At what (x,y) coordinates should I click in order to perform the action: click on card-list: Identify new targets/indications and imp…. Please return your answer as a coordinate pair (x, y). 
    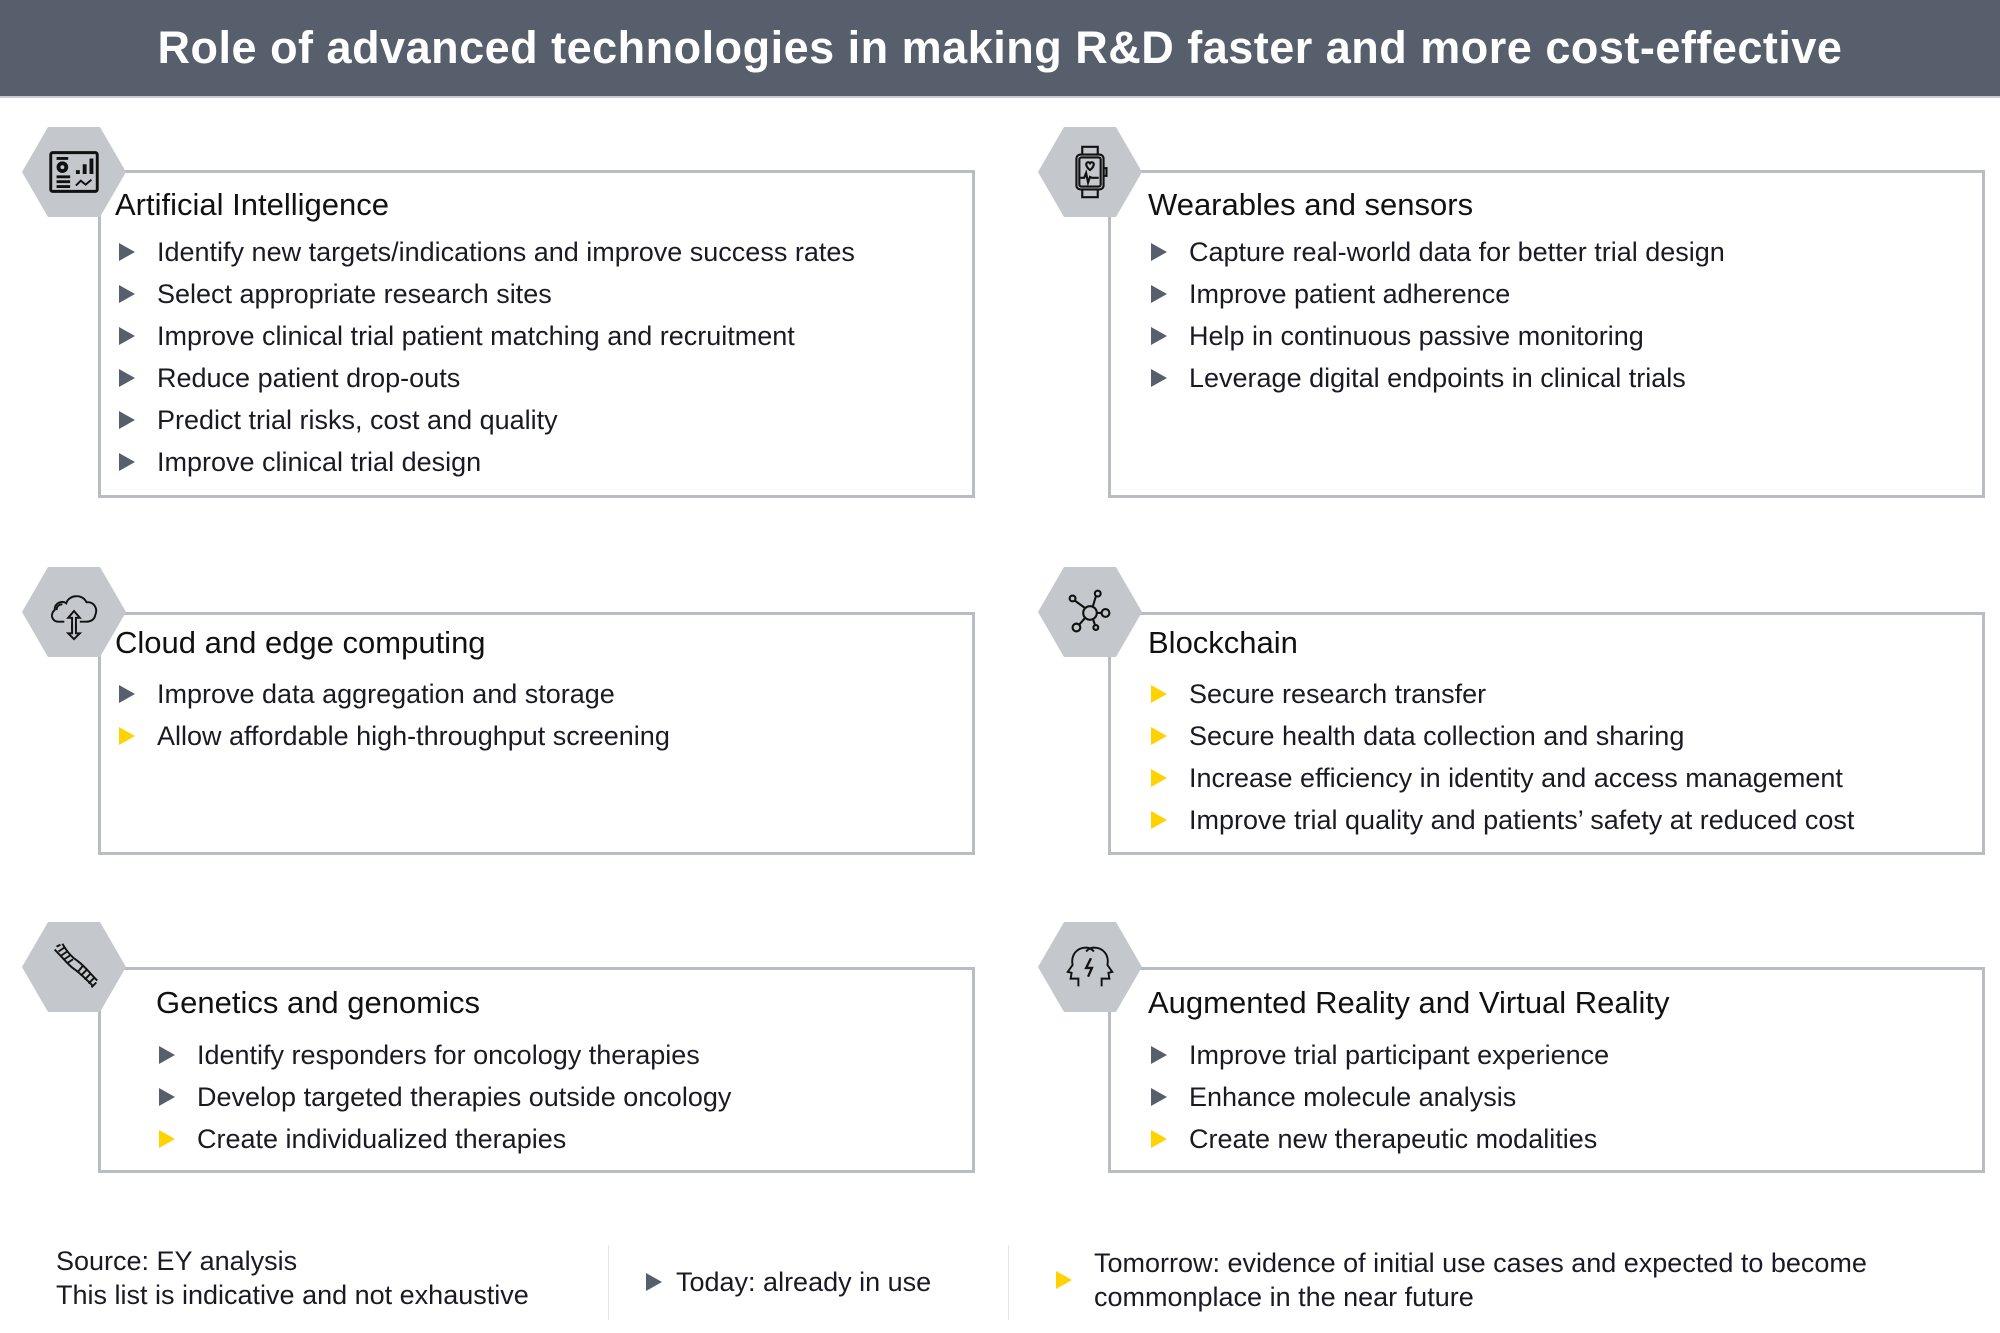
    Looking at the image, I should click on (487, 357).